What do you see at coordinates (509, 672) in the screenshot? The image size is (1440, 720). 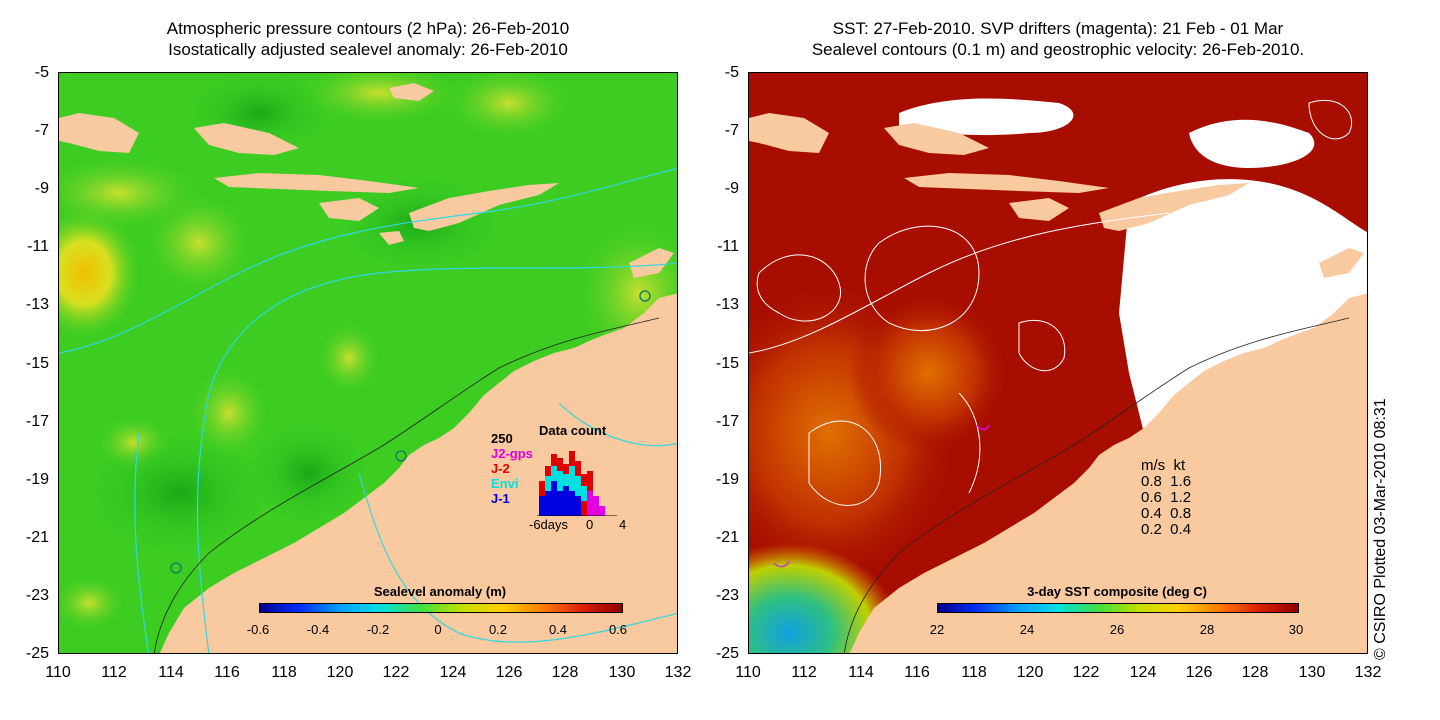 I see `left-xtick-8: 126` at bounding box center [509, 672].